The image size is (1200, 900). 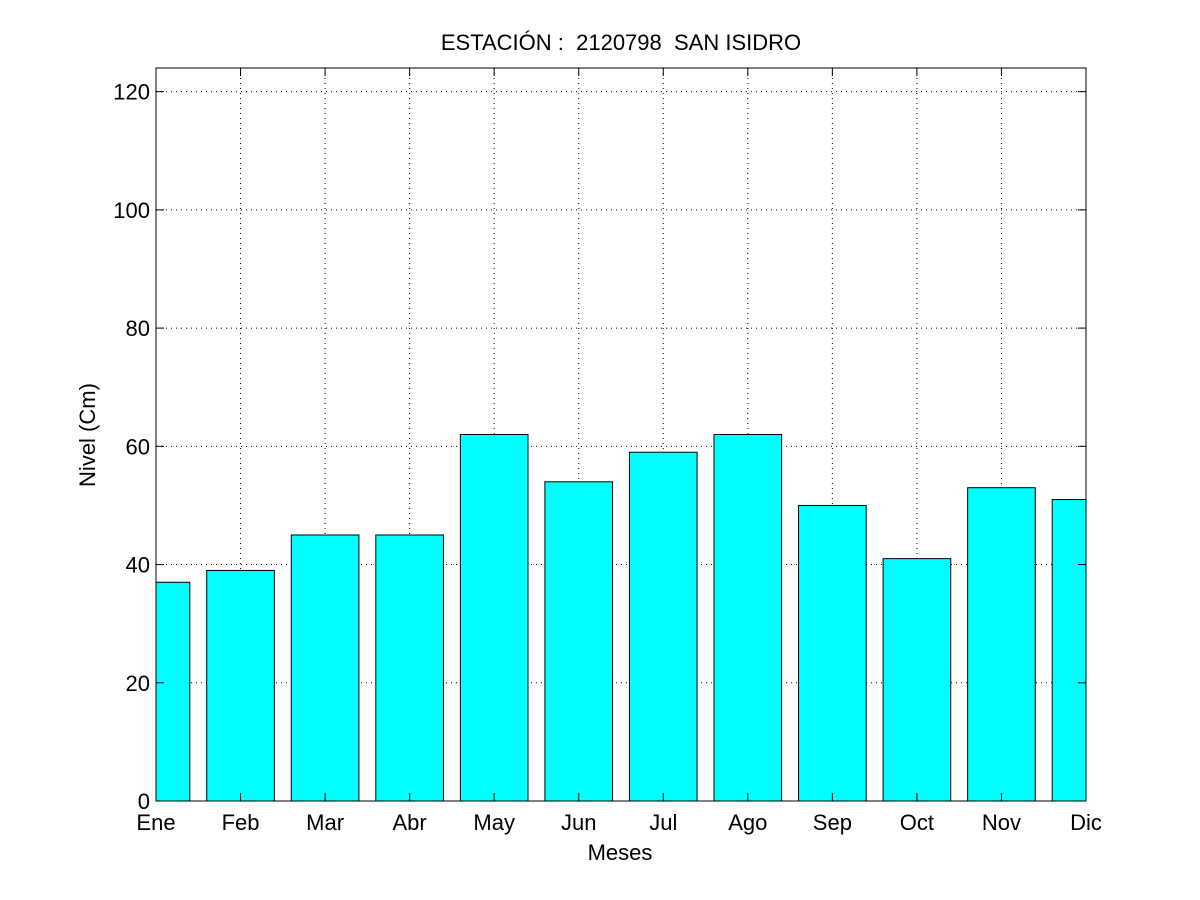 What do you see at coordinates (1001, 644) in the screenshot?
I see `bar-nov` at bounding box center [1001, 644].